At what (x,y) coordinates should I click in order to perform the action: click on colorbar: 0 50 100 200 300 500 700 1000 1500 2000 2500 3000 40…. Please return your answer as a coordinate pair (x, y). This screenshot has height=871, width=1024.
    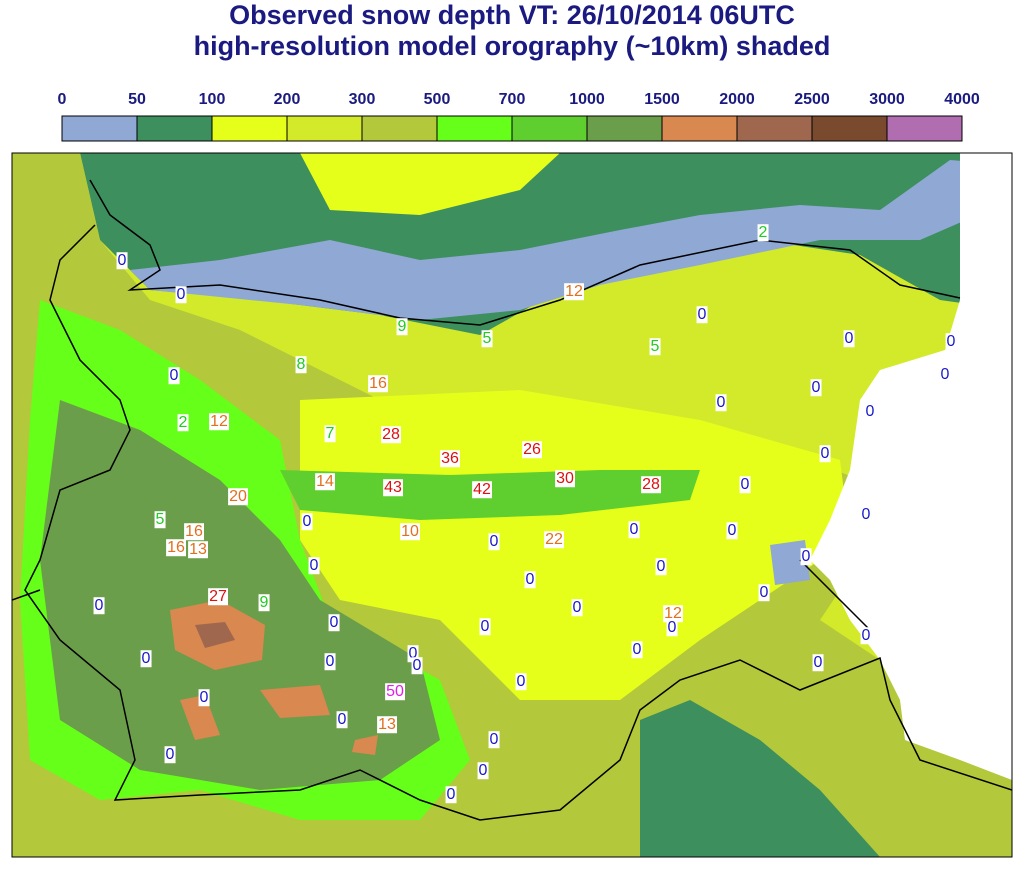
    Looking at the image, I should click on (519, 116).